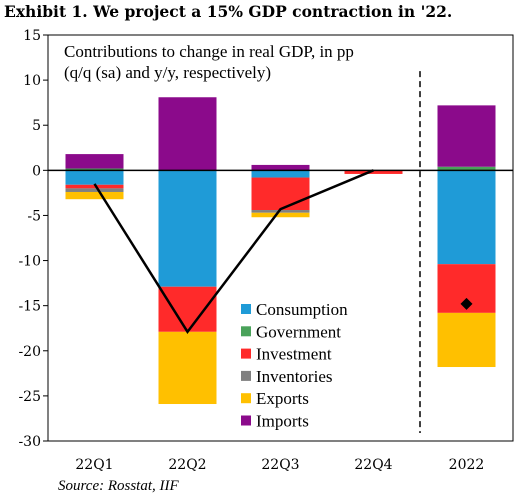  I want to click on bar-exports-2022, so click(466, 340).